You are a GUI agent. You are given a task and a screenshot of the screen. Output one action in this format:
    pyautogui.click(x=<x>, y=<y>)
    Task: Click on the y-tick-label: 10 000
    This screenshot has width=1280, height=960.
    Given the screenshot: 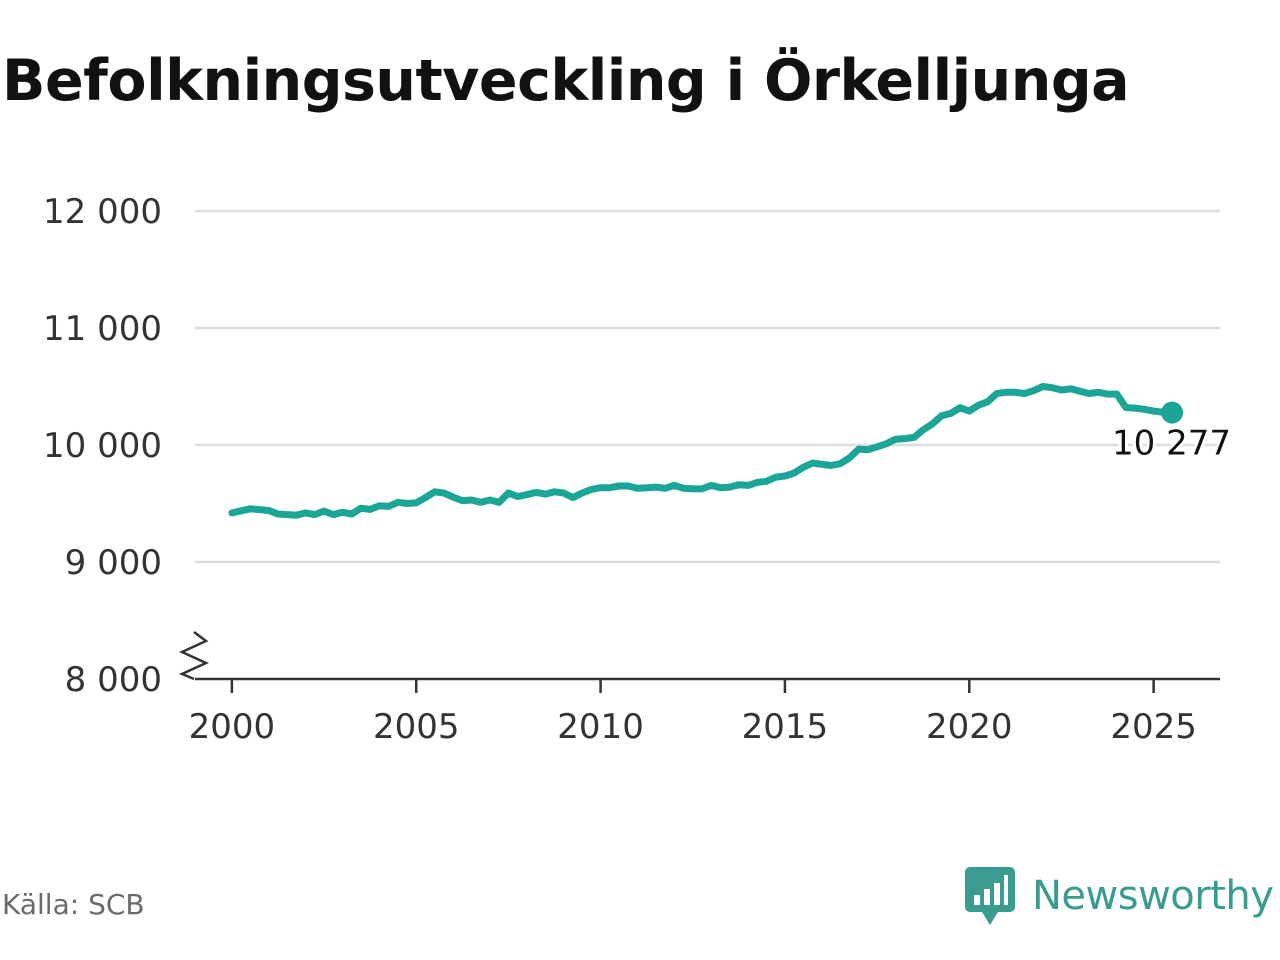 What is the action you would take?
    pyautogui.click(x=102, y=446)
    